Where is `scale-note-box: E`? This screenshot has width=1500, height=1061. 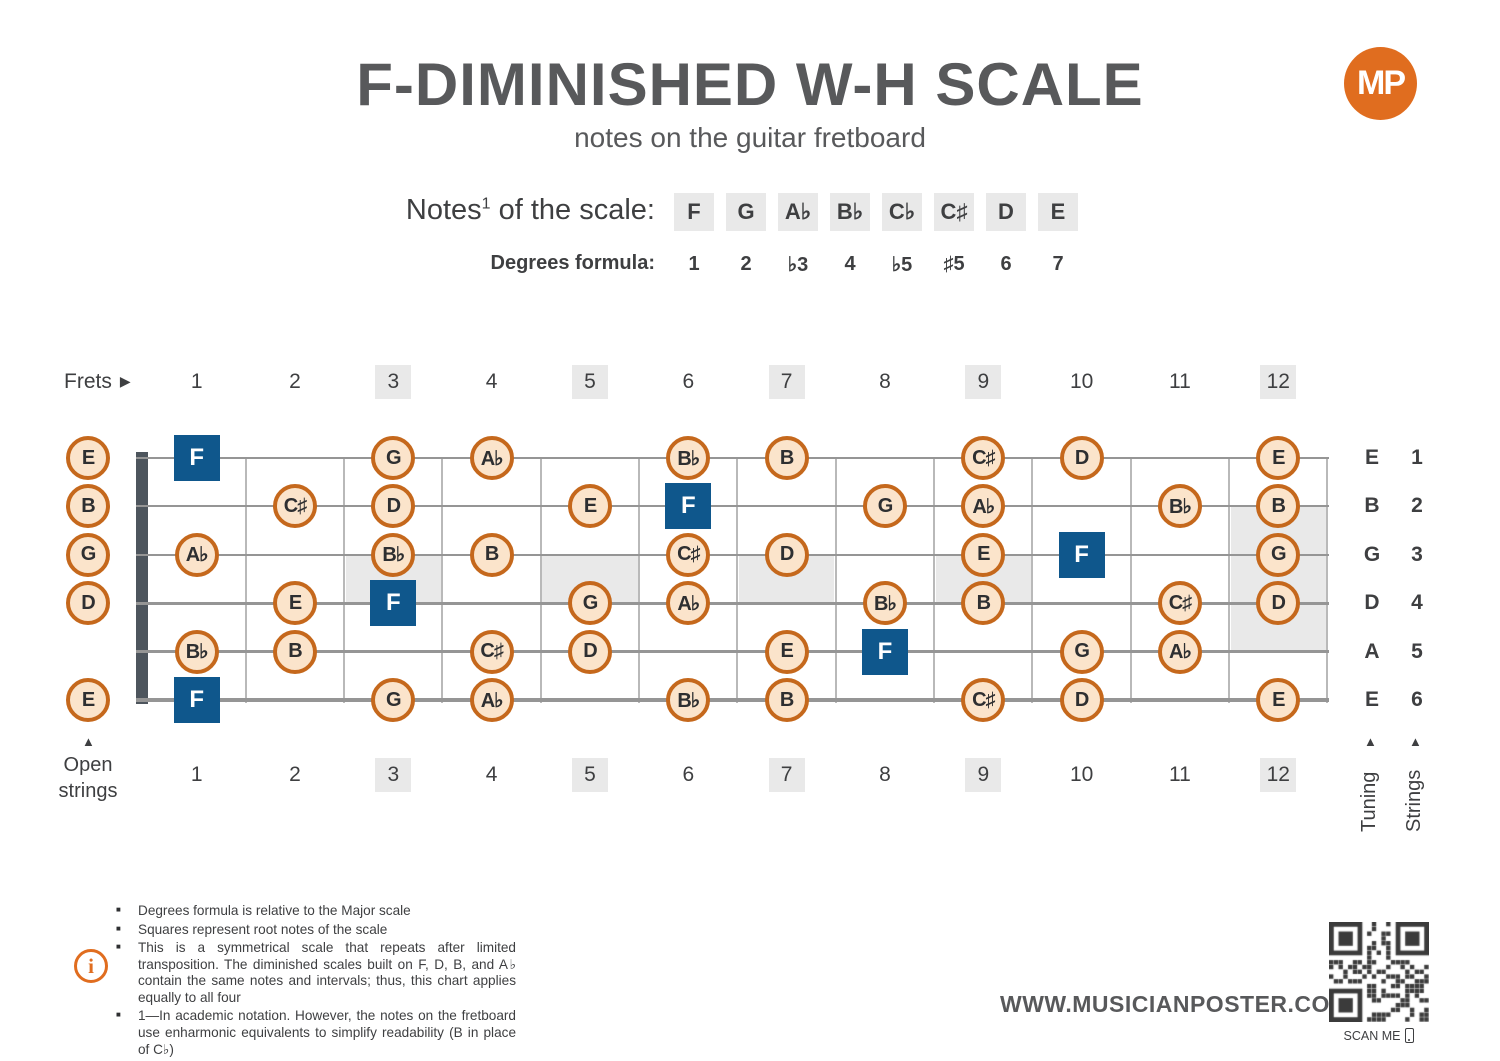
scale-note-box: E is located at coordinates (1058, 212).